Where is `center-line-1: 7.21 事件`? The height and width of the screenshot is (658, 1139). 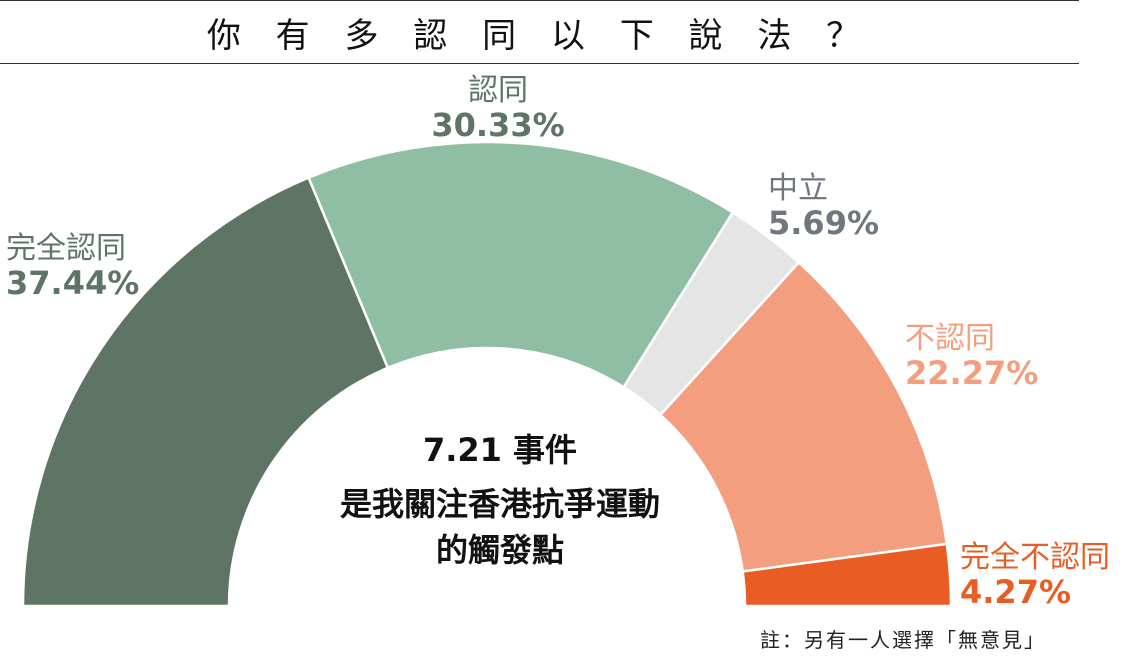
center-line-1: 7.21 事件 is located at coordinates (500, 450).